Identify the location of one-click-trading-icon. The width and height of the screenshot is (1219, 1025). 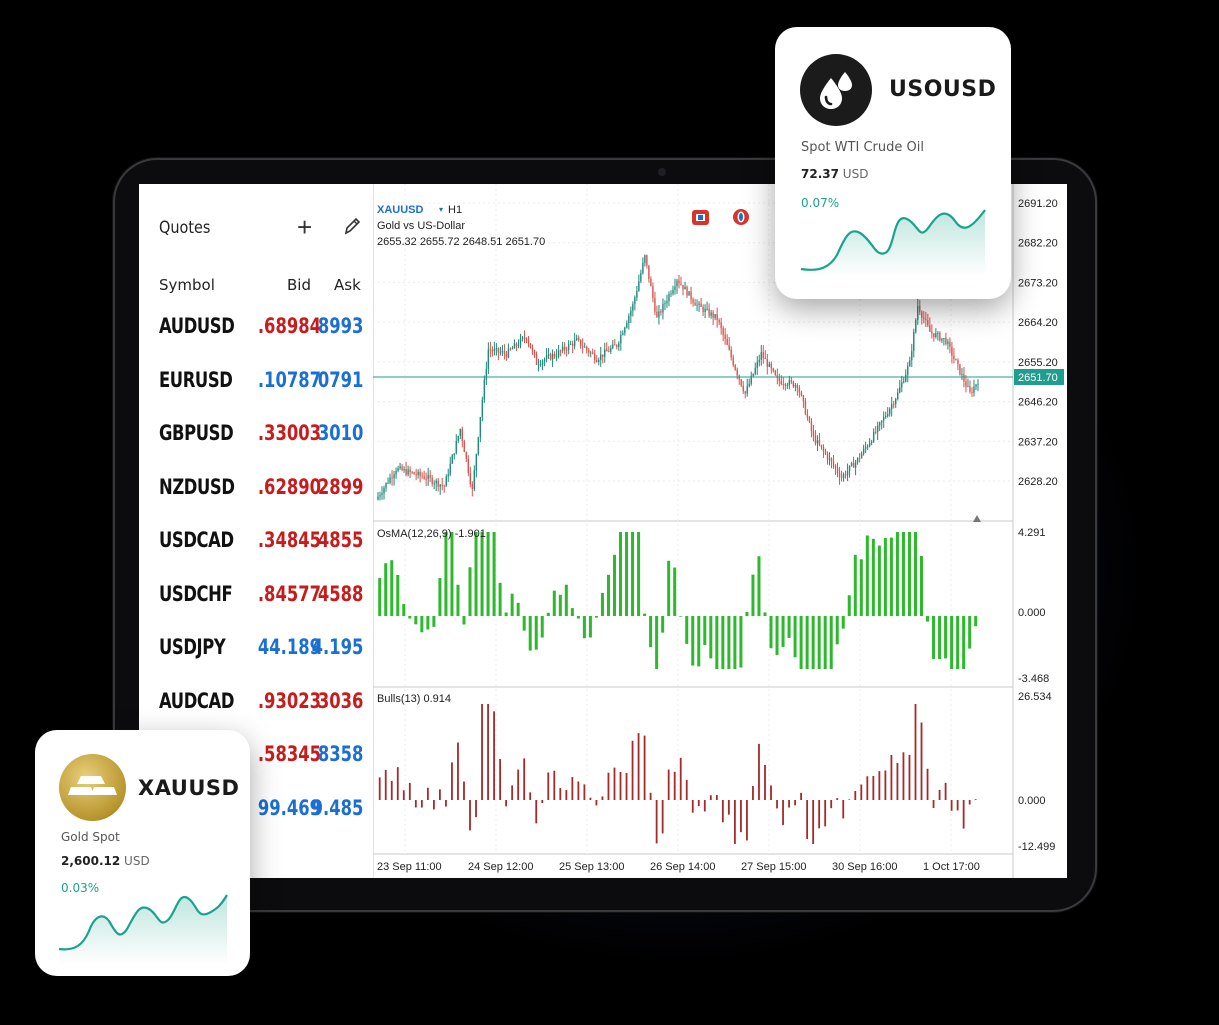
(700, 217).